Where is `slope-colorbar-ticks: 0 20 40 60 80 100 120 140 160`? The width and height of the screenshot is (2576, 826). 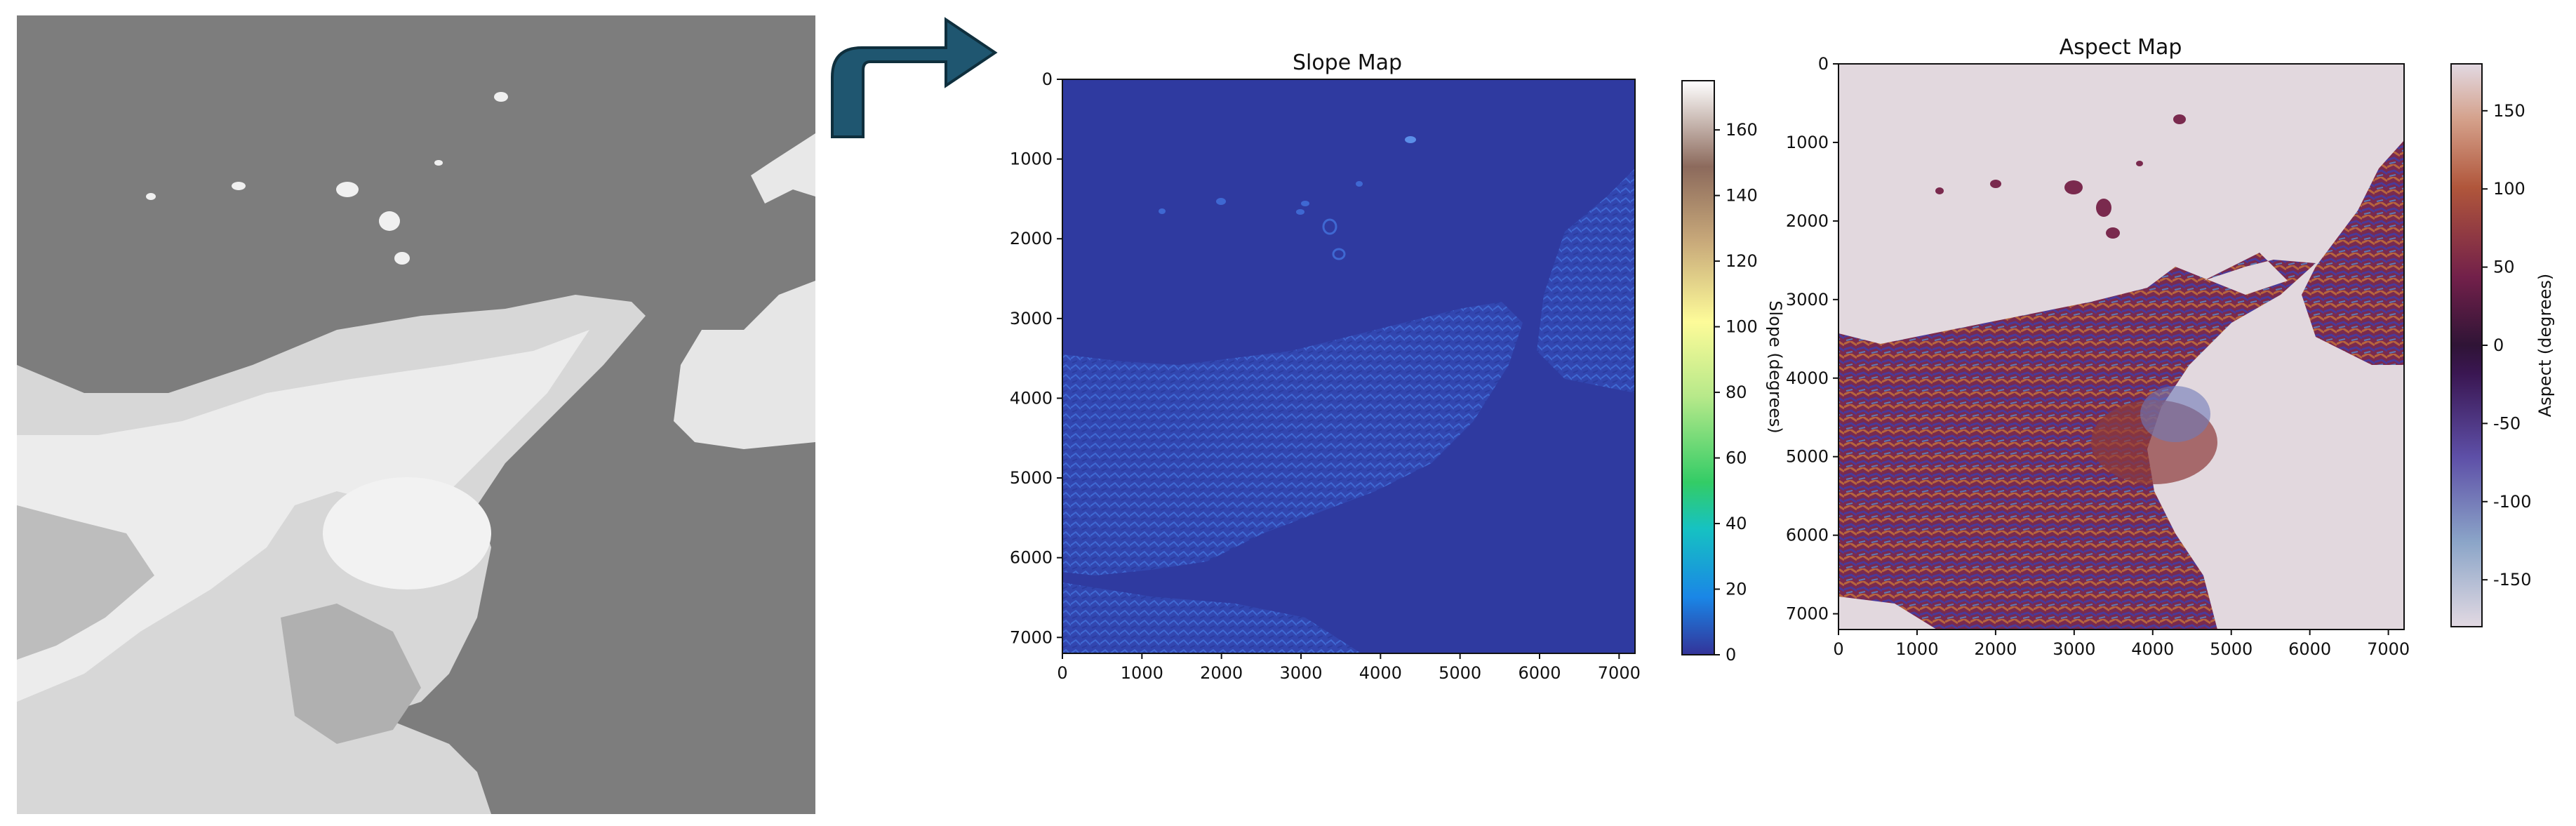 slope-colorbar-ticks: 0 20 40 60 80 100 120 140 160 is located at coordinates (1736, 392).